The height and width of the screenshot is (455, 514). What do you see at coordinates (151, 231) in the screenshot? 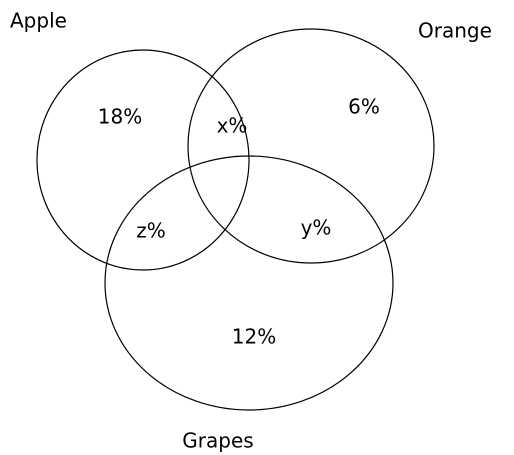
I see `region-label: z%` at bounding box center [151, 231].